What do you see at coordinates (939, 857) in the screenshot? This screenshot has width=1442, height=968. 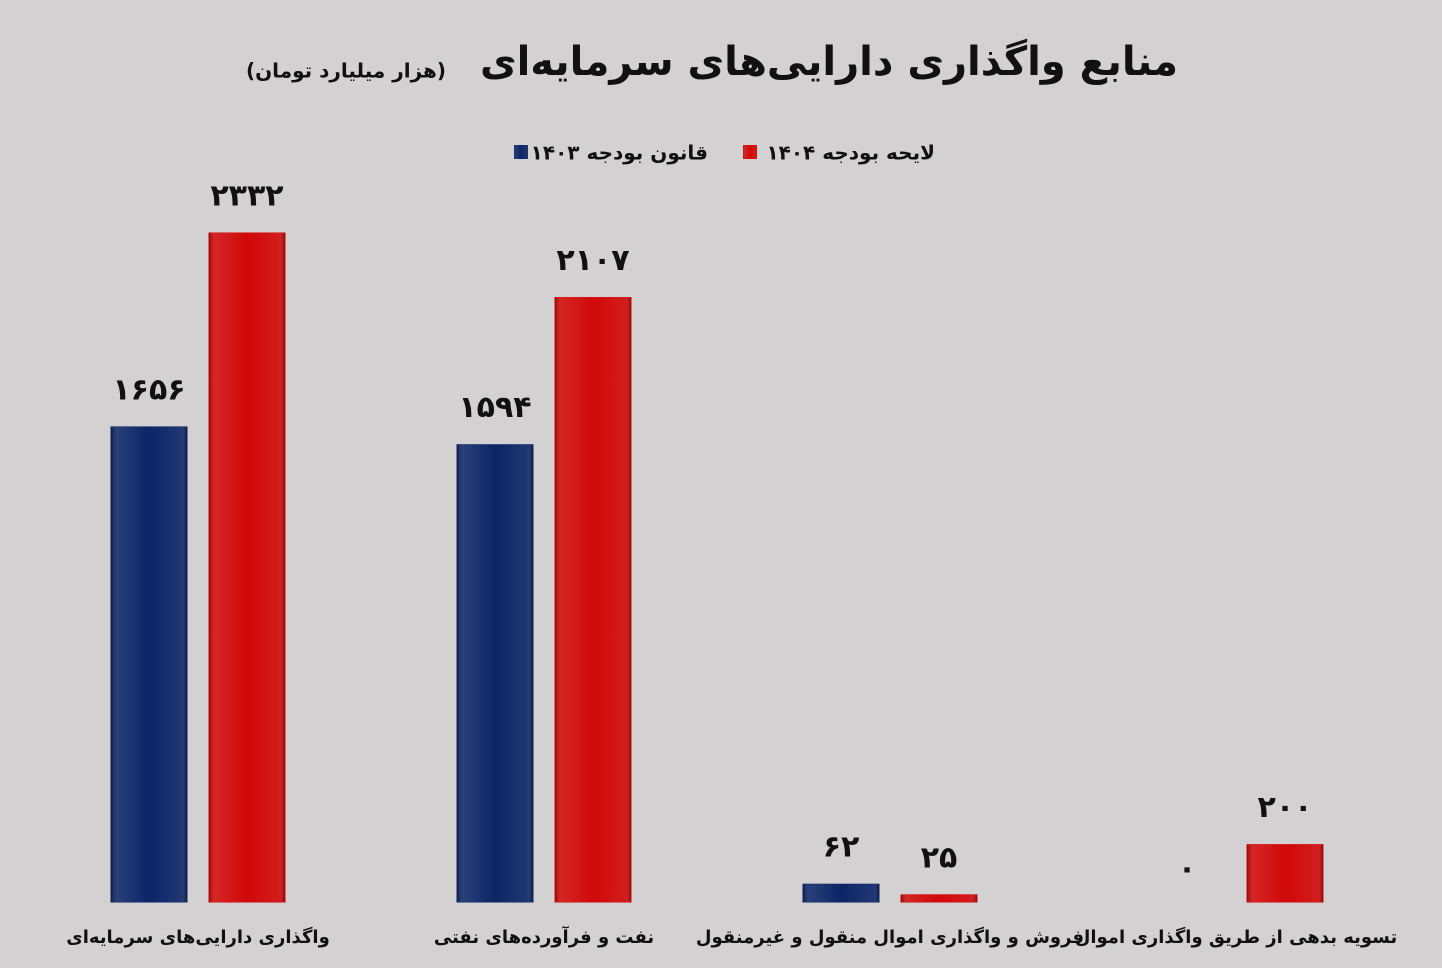 I see `data-label: ۲۵` at bounding box center [939, 857].